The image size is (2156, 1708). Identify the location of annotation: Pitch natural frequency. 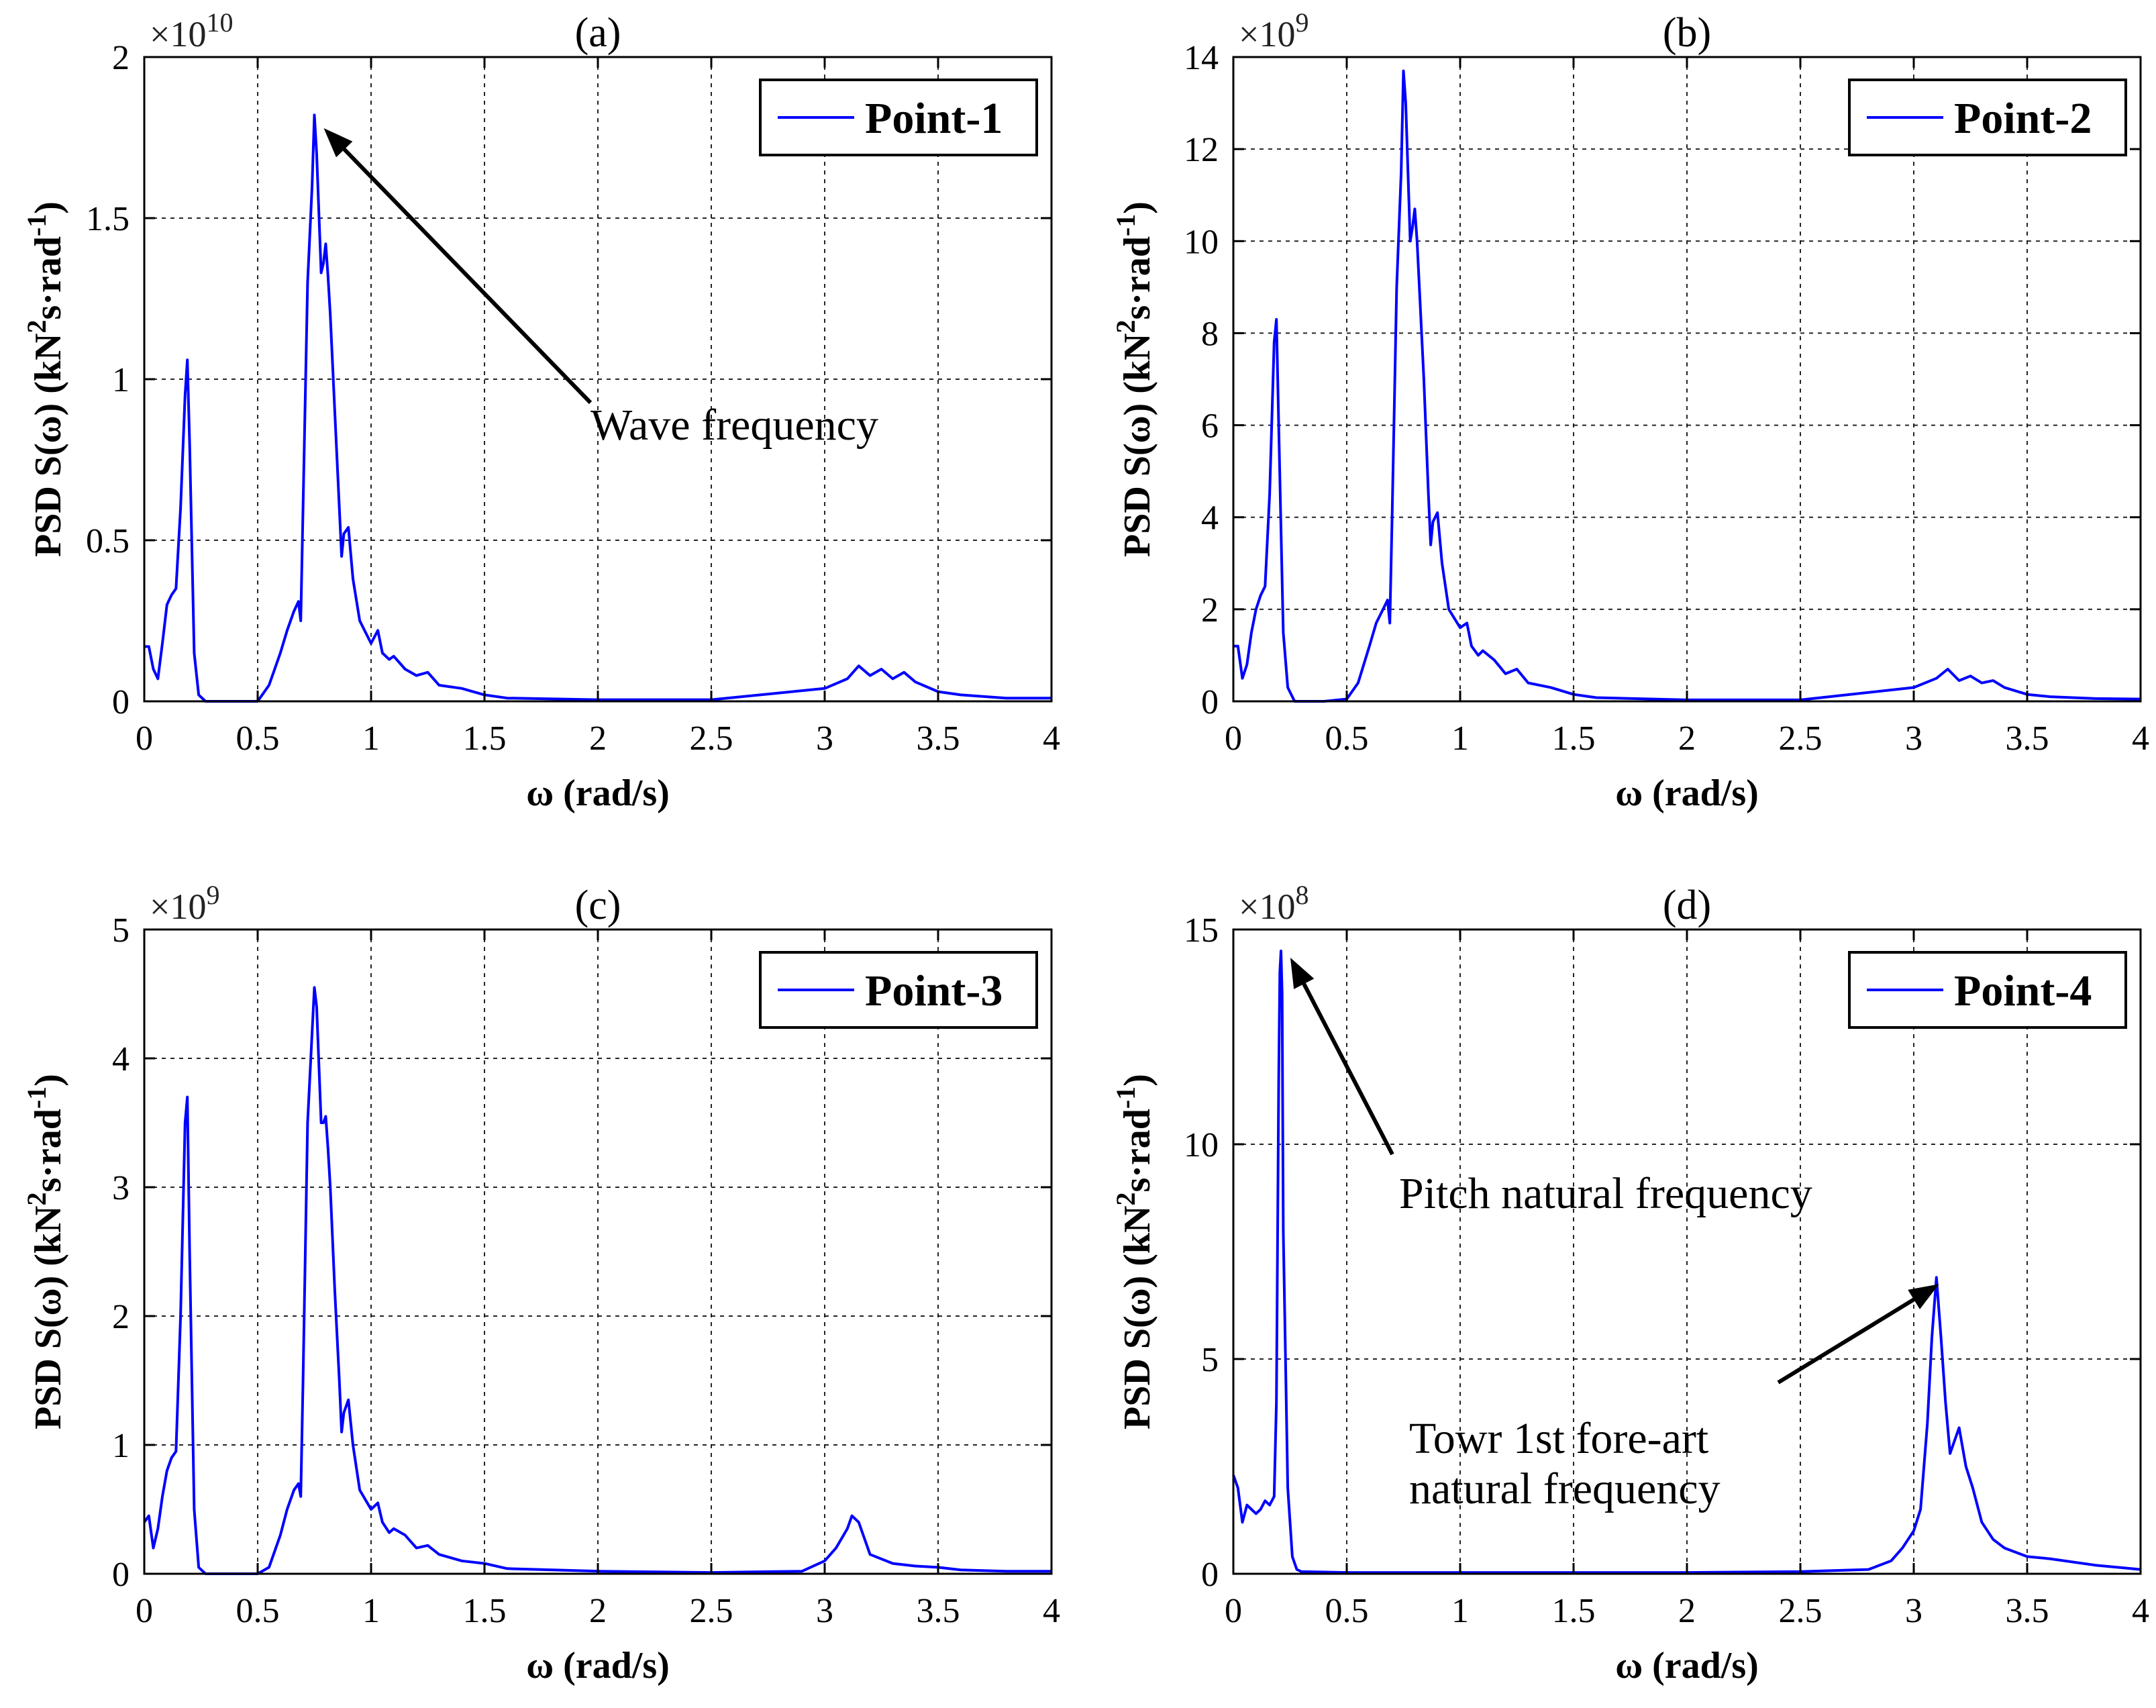
(1551, 1088).